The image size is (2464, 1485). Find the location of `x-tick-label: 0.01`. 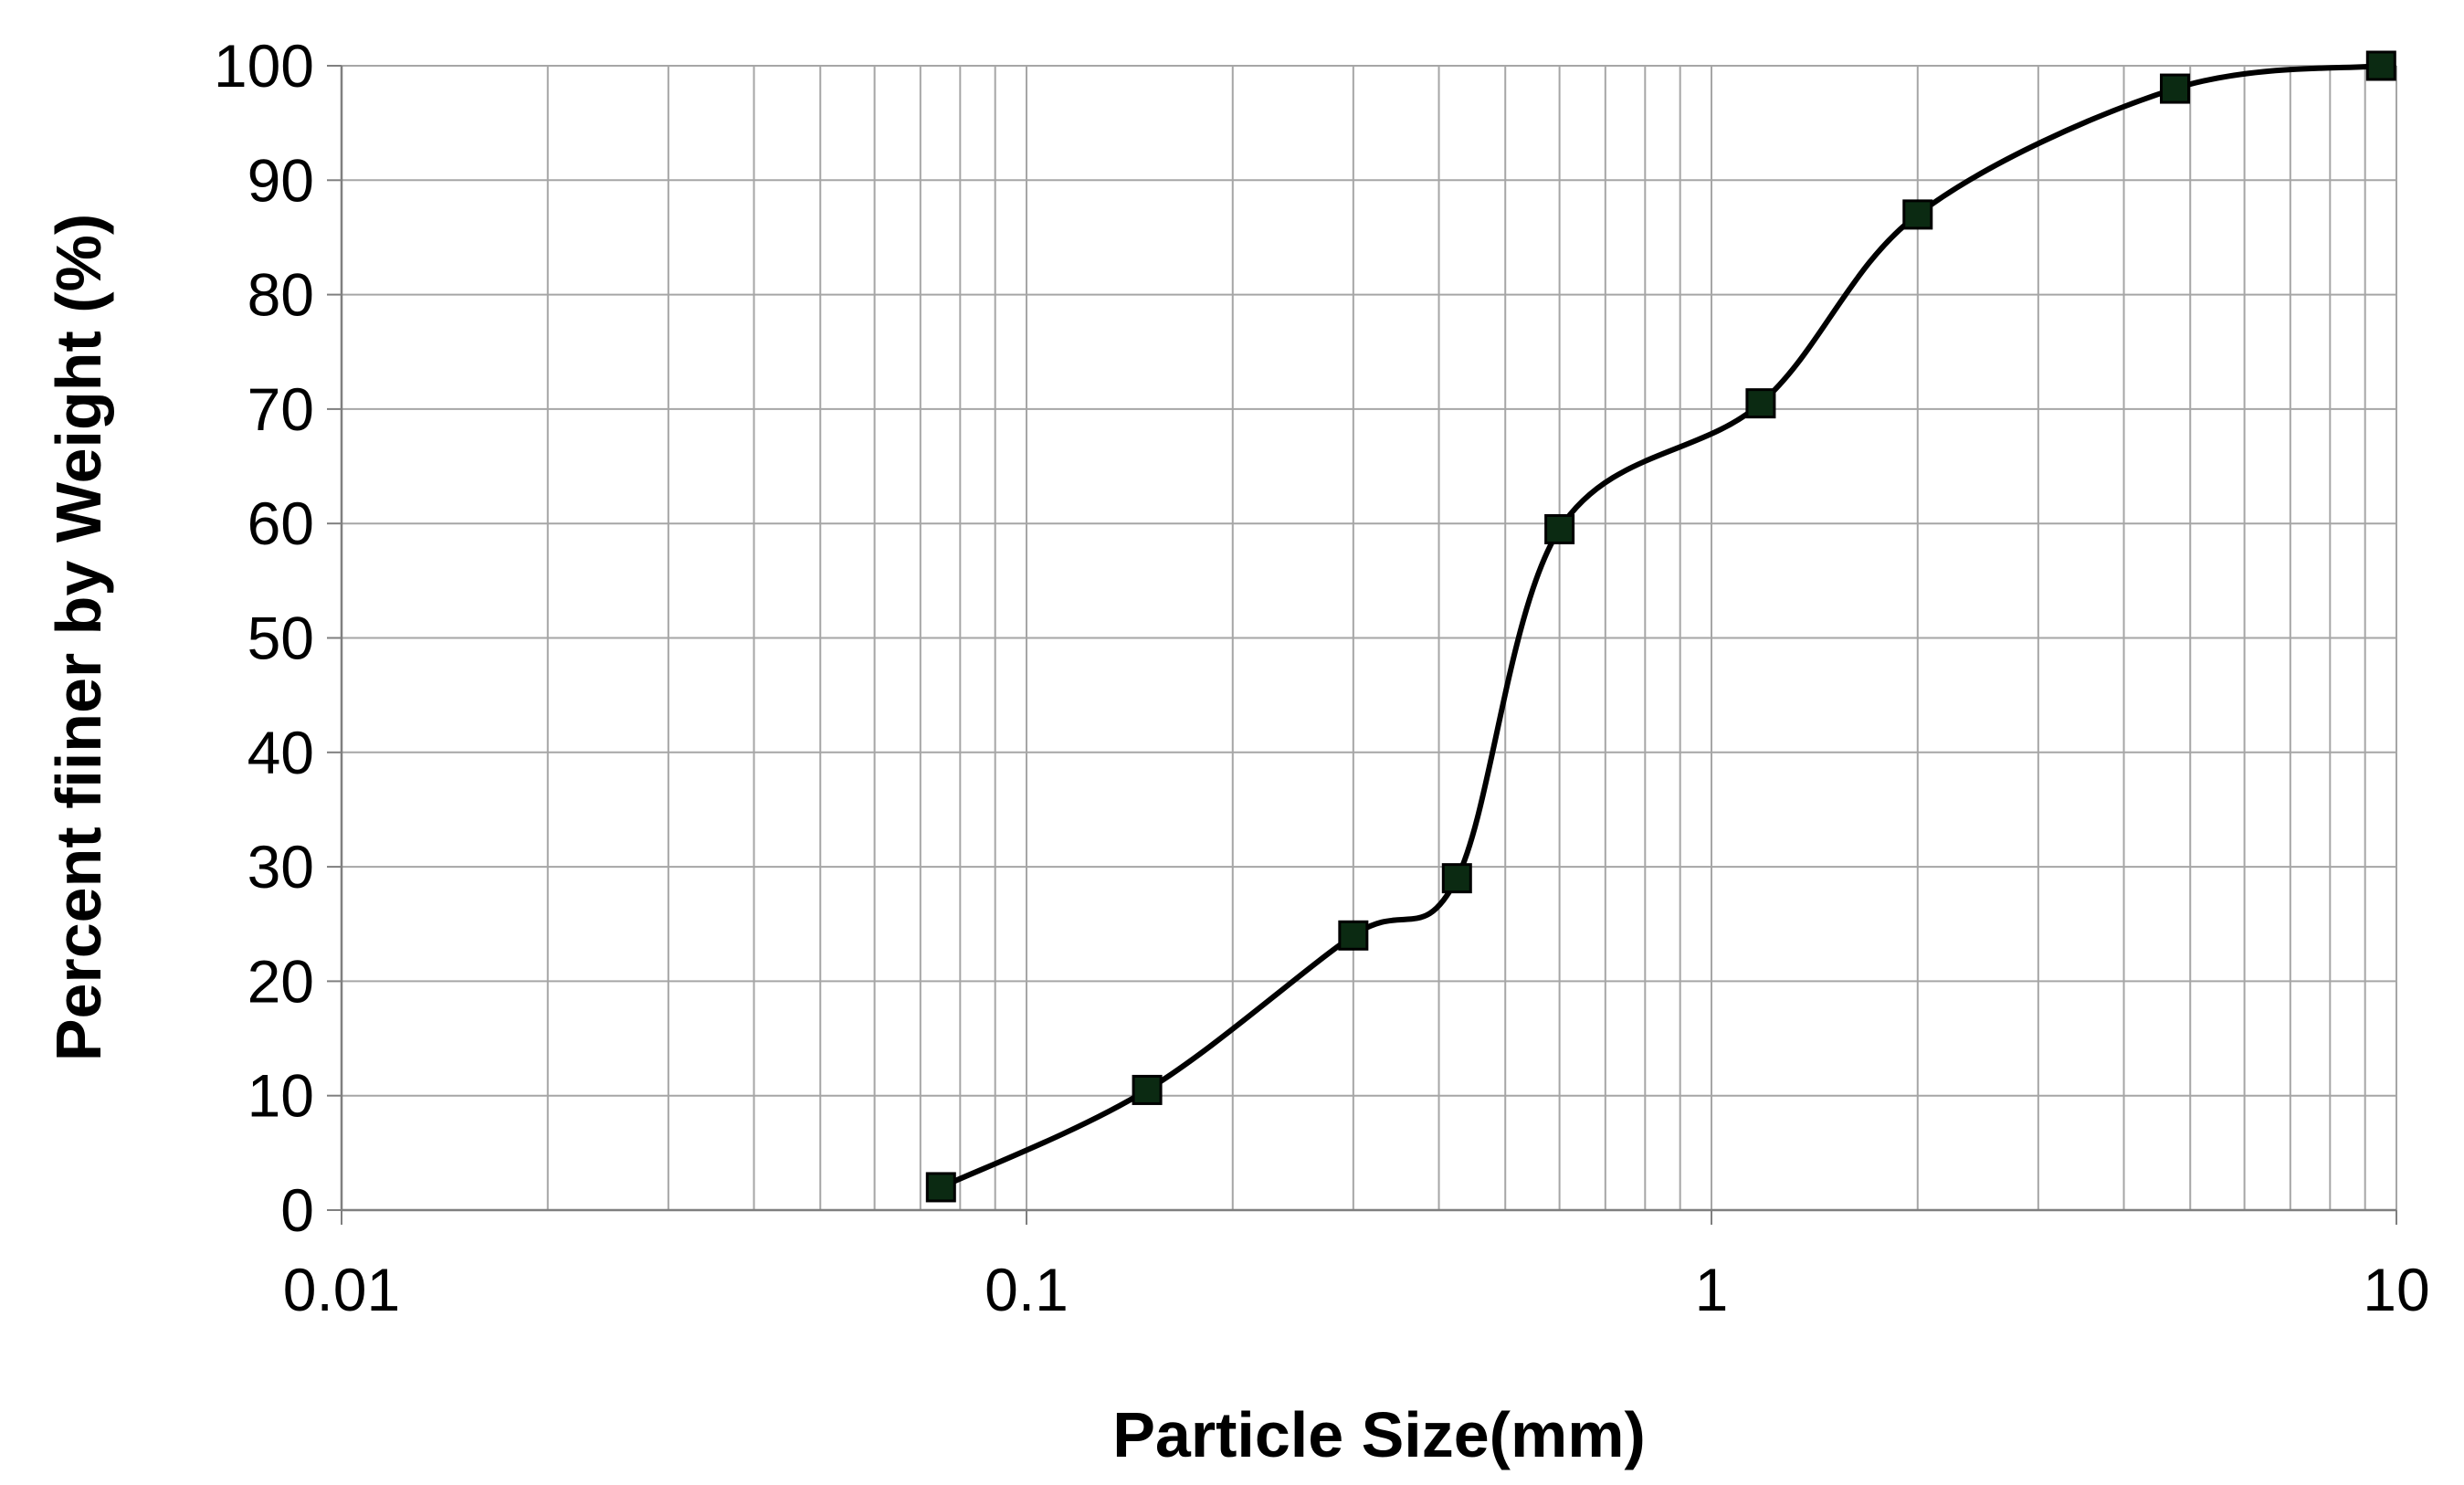

x-tick-label: 0.01 is located at coordinates (342, 1289).